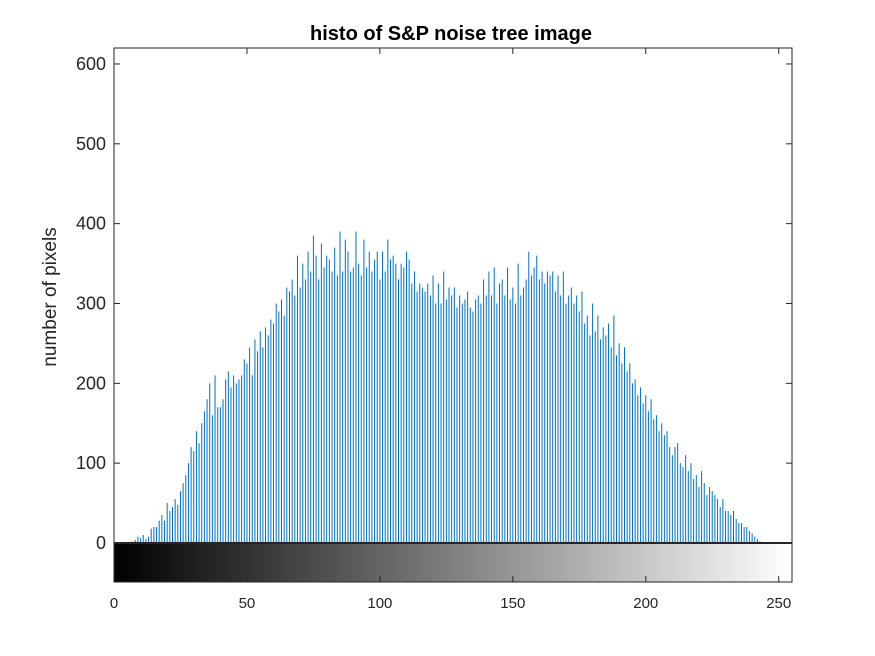 The width and height of the screenshot is (875, 656). Describe the element at coordinates (114, 603) in the screenshot. I see `x-tick-label: 0` at that location.